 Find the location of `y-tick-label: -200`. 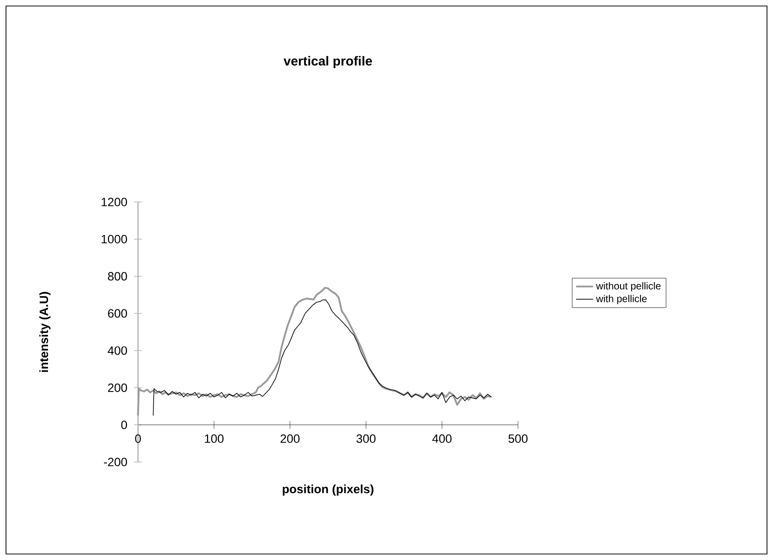

y-tick-label: -200 is located at coordinates (115, 462).